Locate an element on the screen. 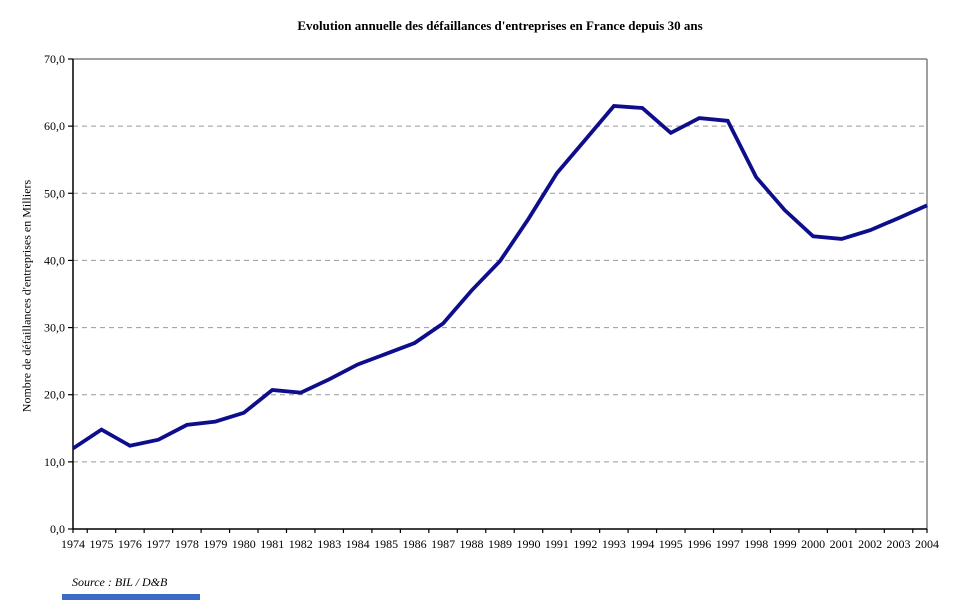 This screenshot has width=968, height=601. x-tick-label: 1991 is located at coordinates (557, 544).